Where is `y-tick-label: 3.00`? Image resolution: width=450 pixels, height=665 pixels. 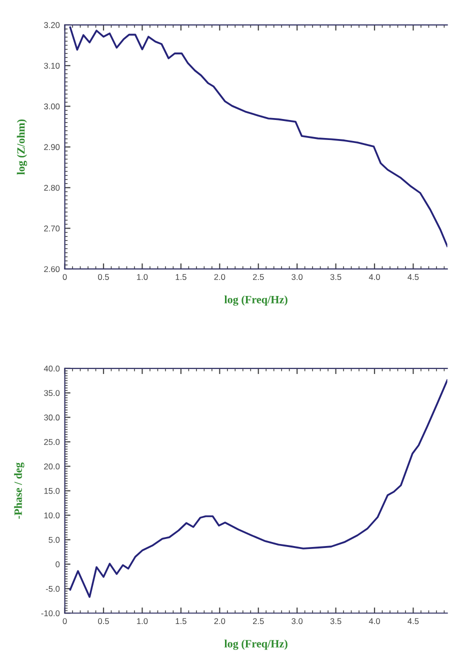
y-tick-label: 3.00 is located at coordinates (52, 106).